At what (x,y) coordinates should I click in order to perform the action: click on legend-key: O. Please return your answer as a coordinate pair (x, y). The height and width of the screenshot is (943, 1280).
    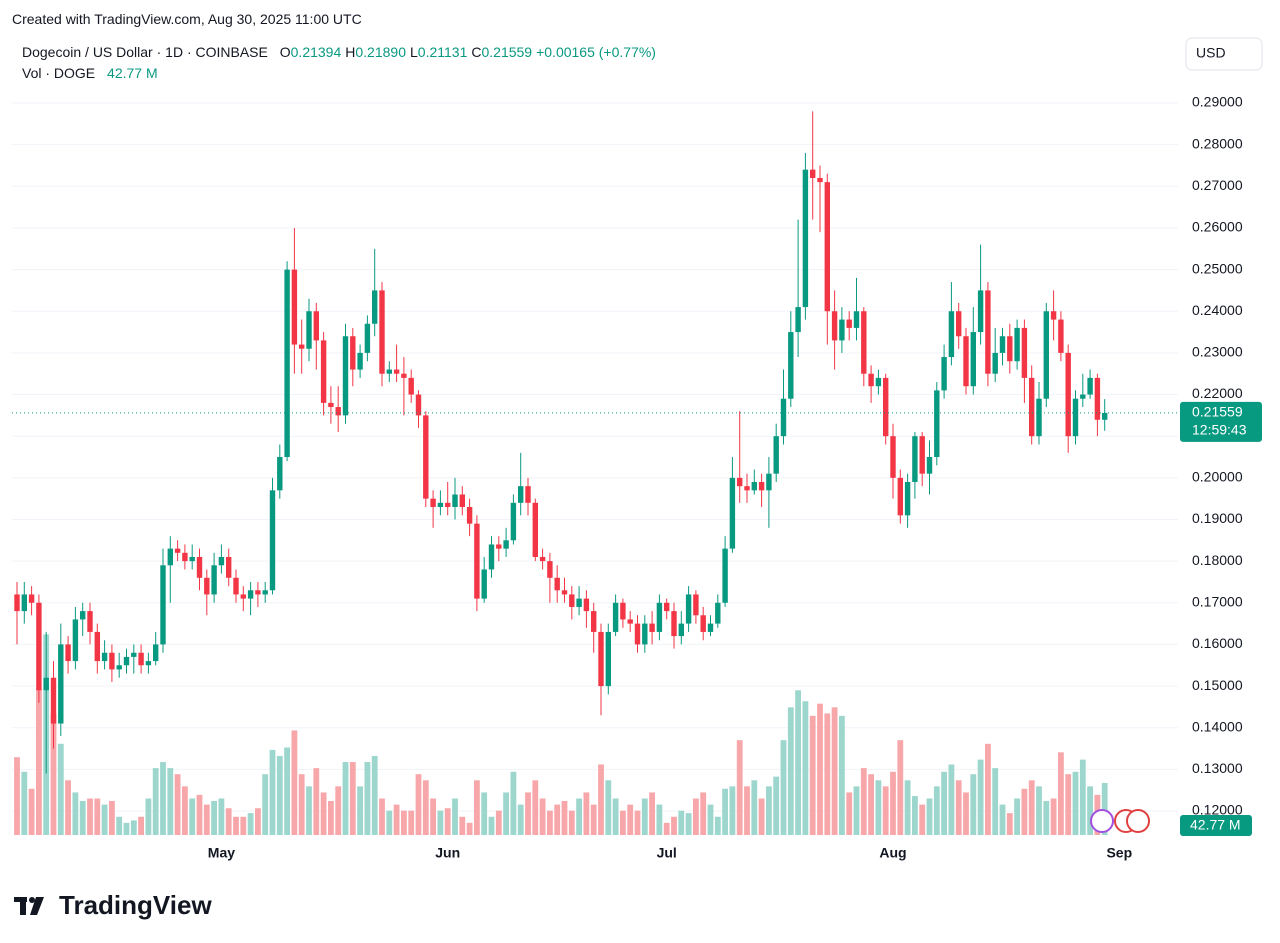
    Looking at the image, I should click on (285, 52).